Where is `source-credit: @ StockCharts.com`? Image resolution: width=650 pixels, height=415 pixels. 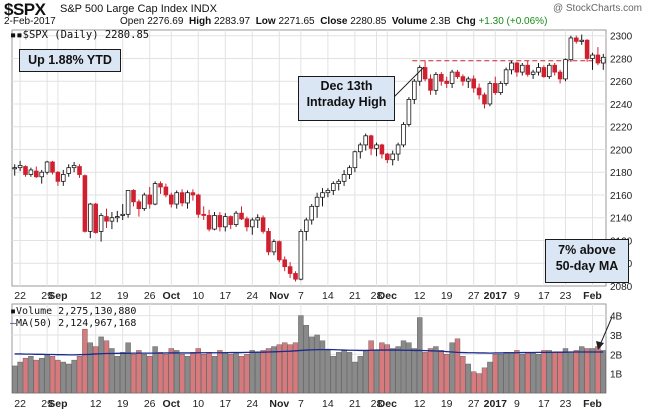
source-credit: @ StockCharts.com is located at coordinates (597, 8).